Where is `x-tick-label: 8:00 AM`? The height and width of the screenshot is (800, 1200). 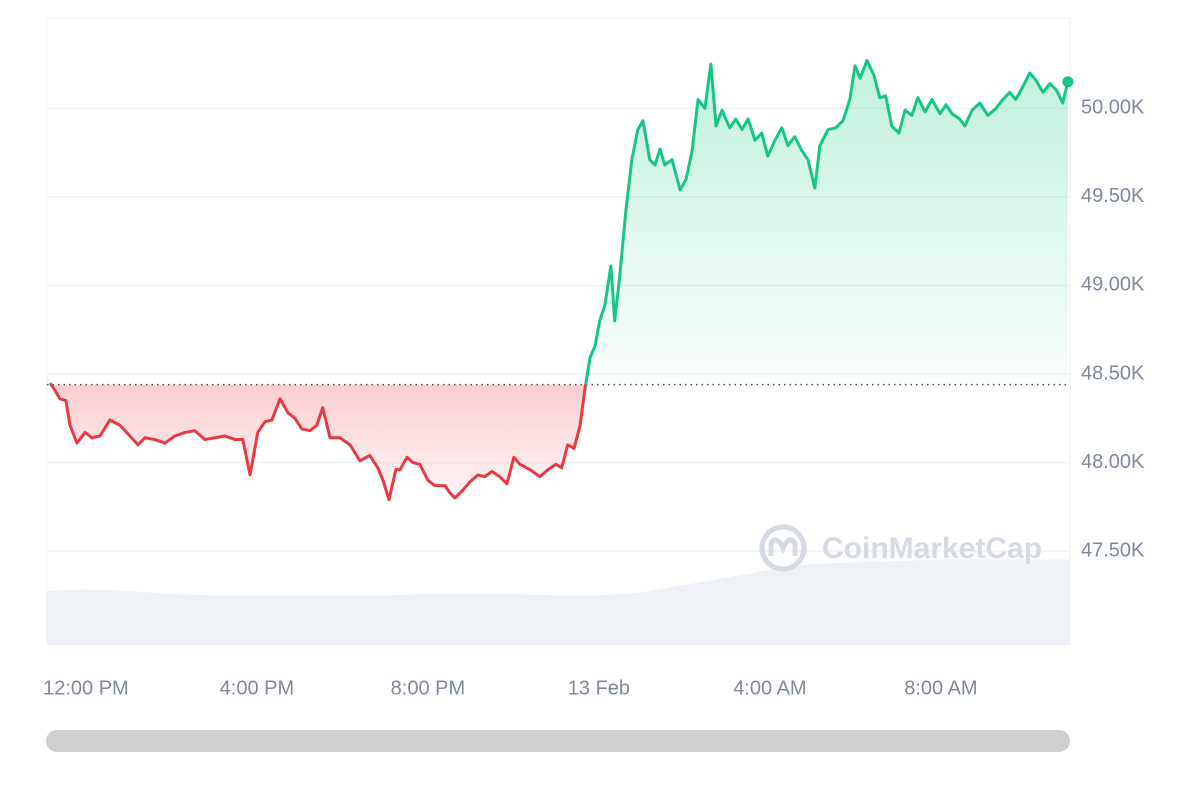 x-tick-label: 8:00 AM is located at coordinates (940, 688).